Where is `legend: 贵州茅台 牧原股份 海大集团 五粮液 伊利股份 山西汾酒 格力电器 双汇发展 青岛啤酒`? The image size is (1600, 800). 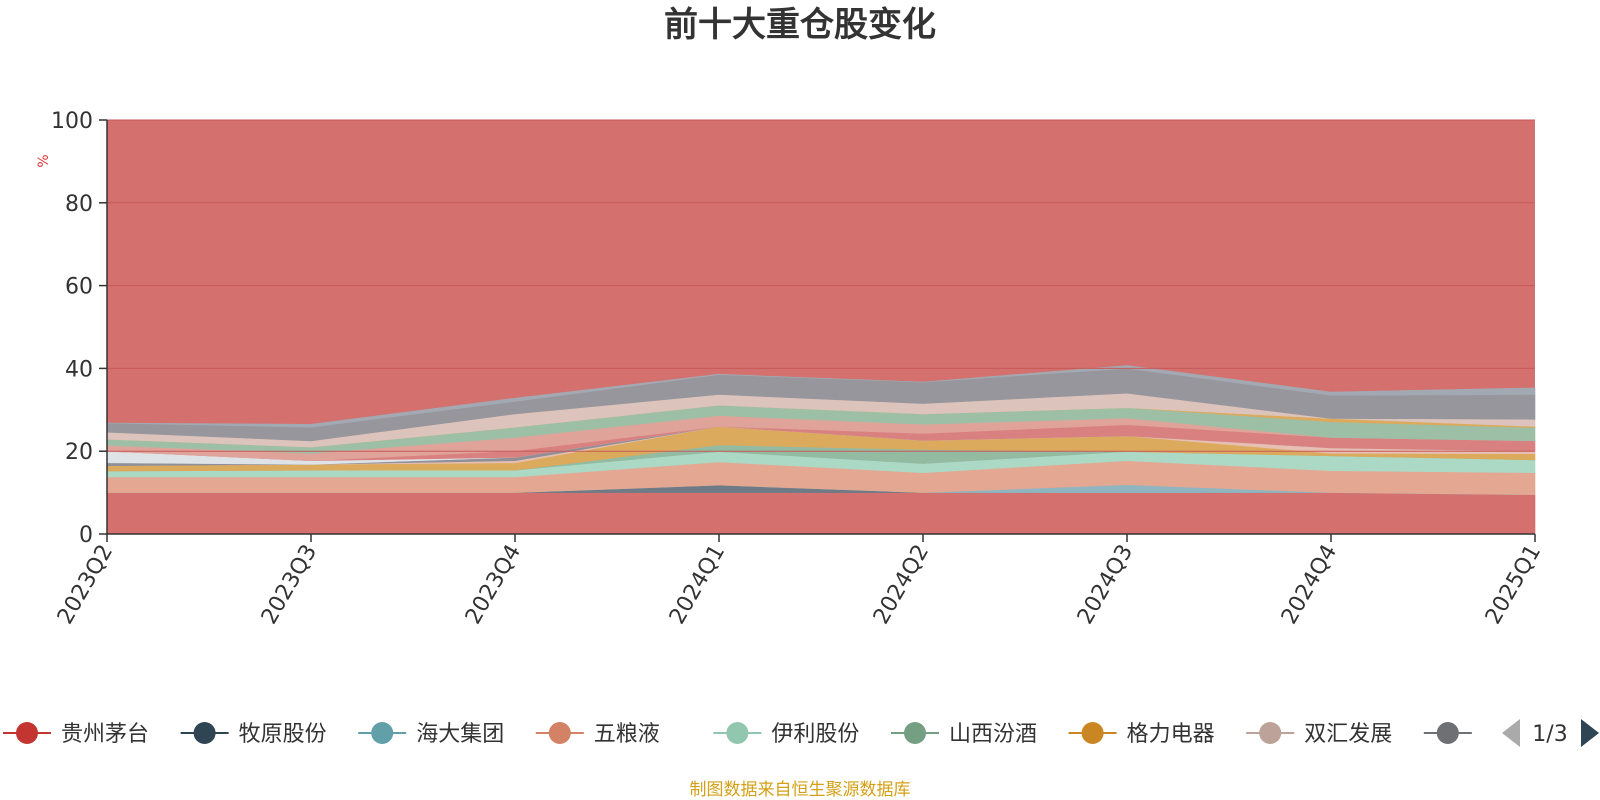
legend: 贵州茅台 牧原股份 海大集团 五粮液 伊利股份 山西汾酒 格力电器 双汇发展 青岛啤酒 is located at coordinates (786, 734).